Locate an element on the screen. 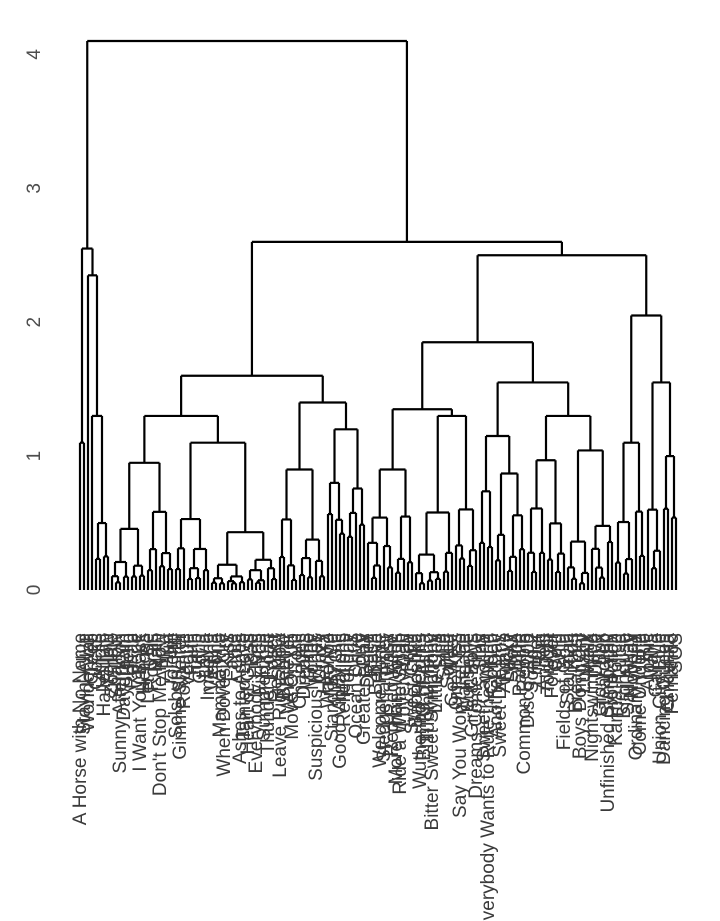 This screenshot has height=921, width=720. leaf-label: Wannabe is located at coordinates (464, 673).